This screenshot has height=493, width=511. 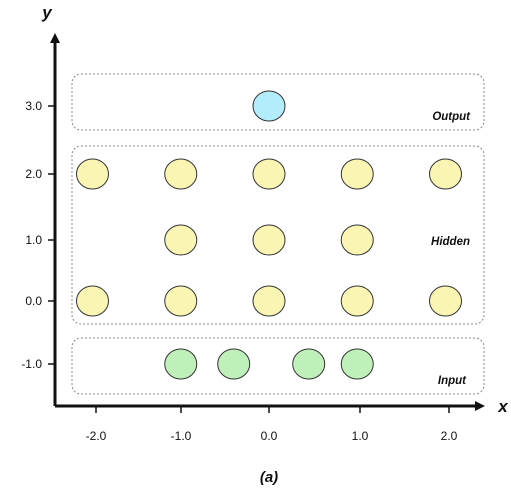 I want to click on y-tick-label: 0.0, so click(x=33, y=301).